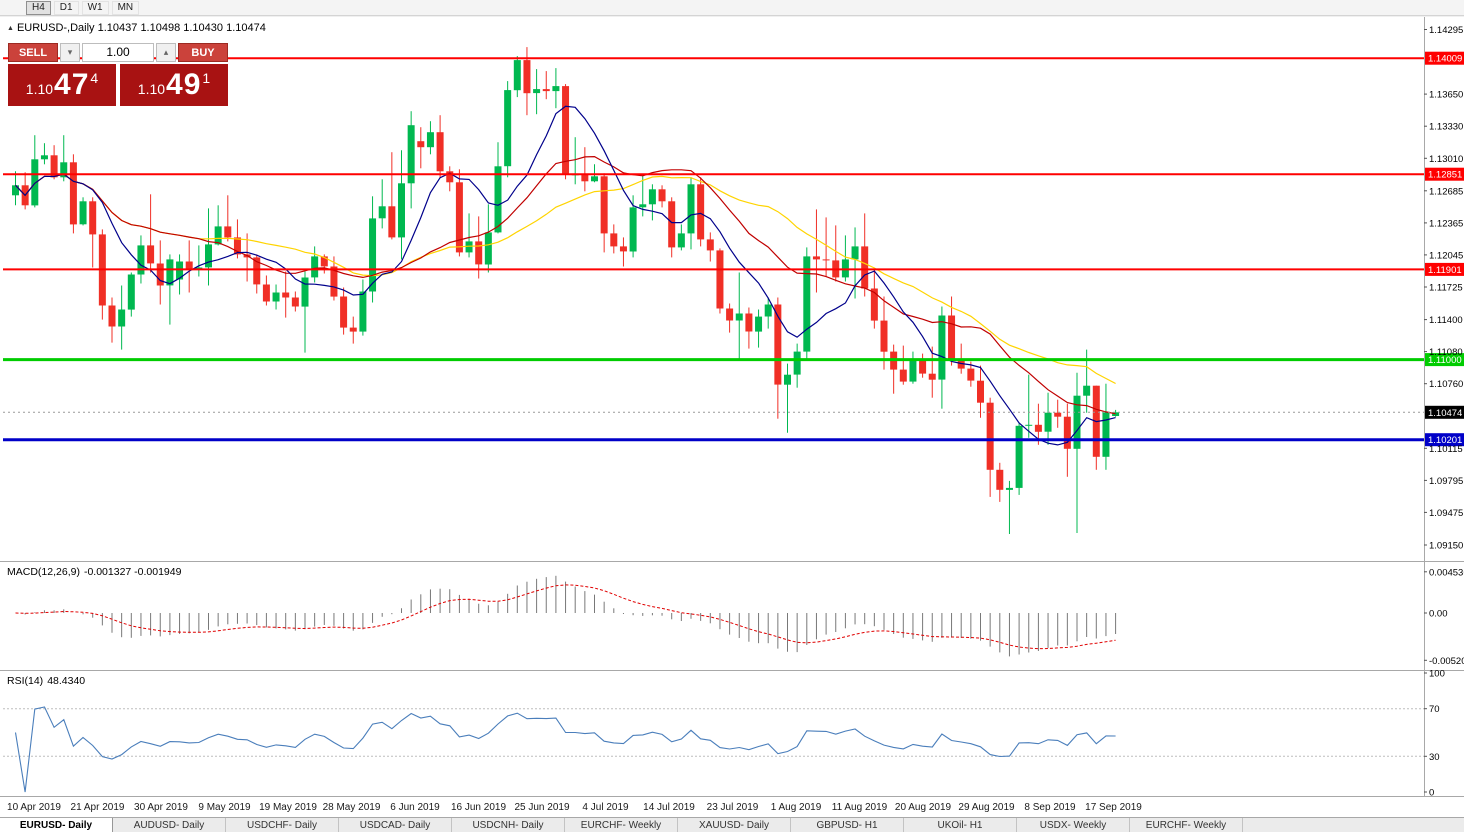 This screenshot has height=832, width=1464. What do you see at coordinates (415, 807) in the screenshot?
I see `svg-text: 6 Jun 2019` at bounding box center [415, 807].